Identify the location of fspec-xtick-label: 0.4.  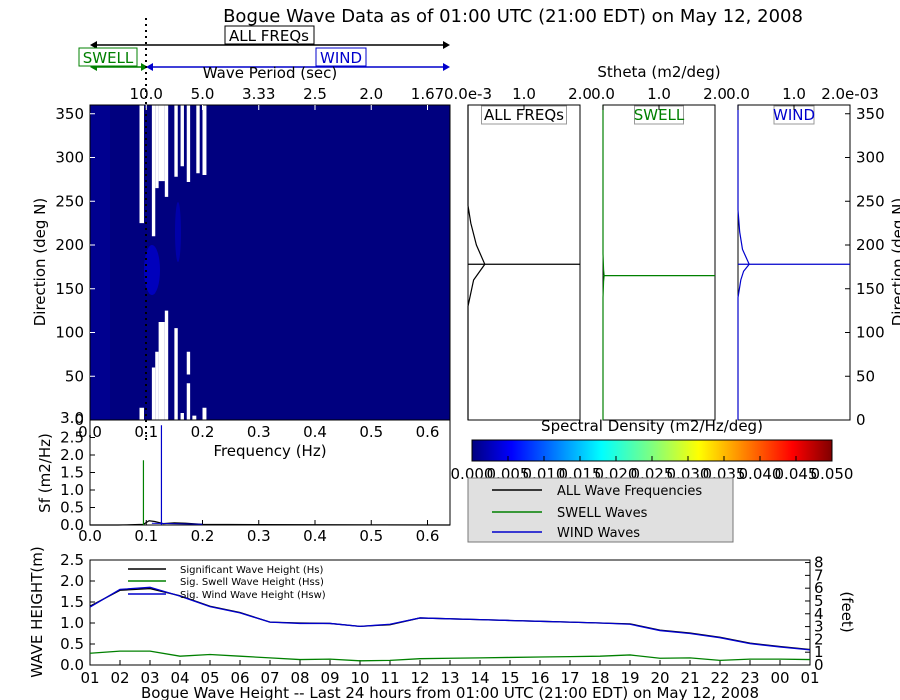
(315, 536).